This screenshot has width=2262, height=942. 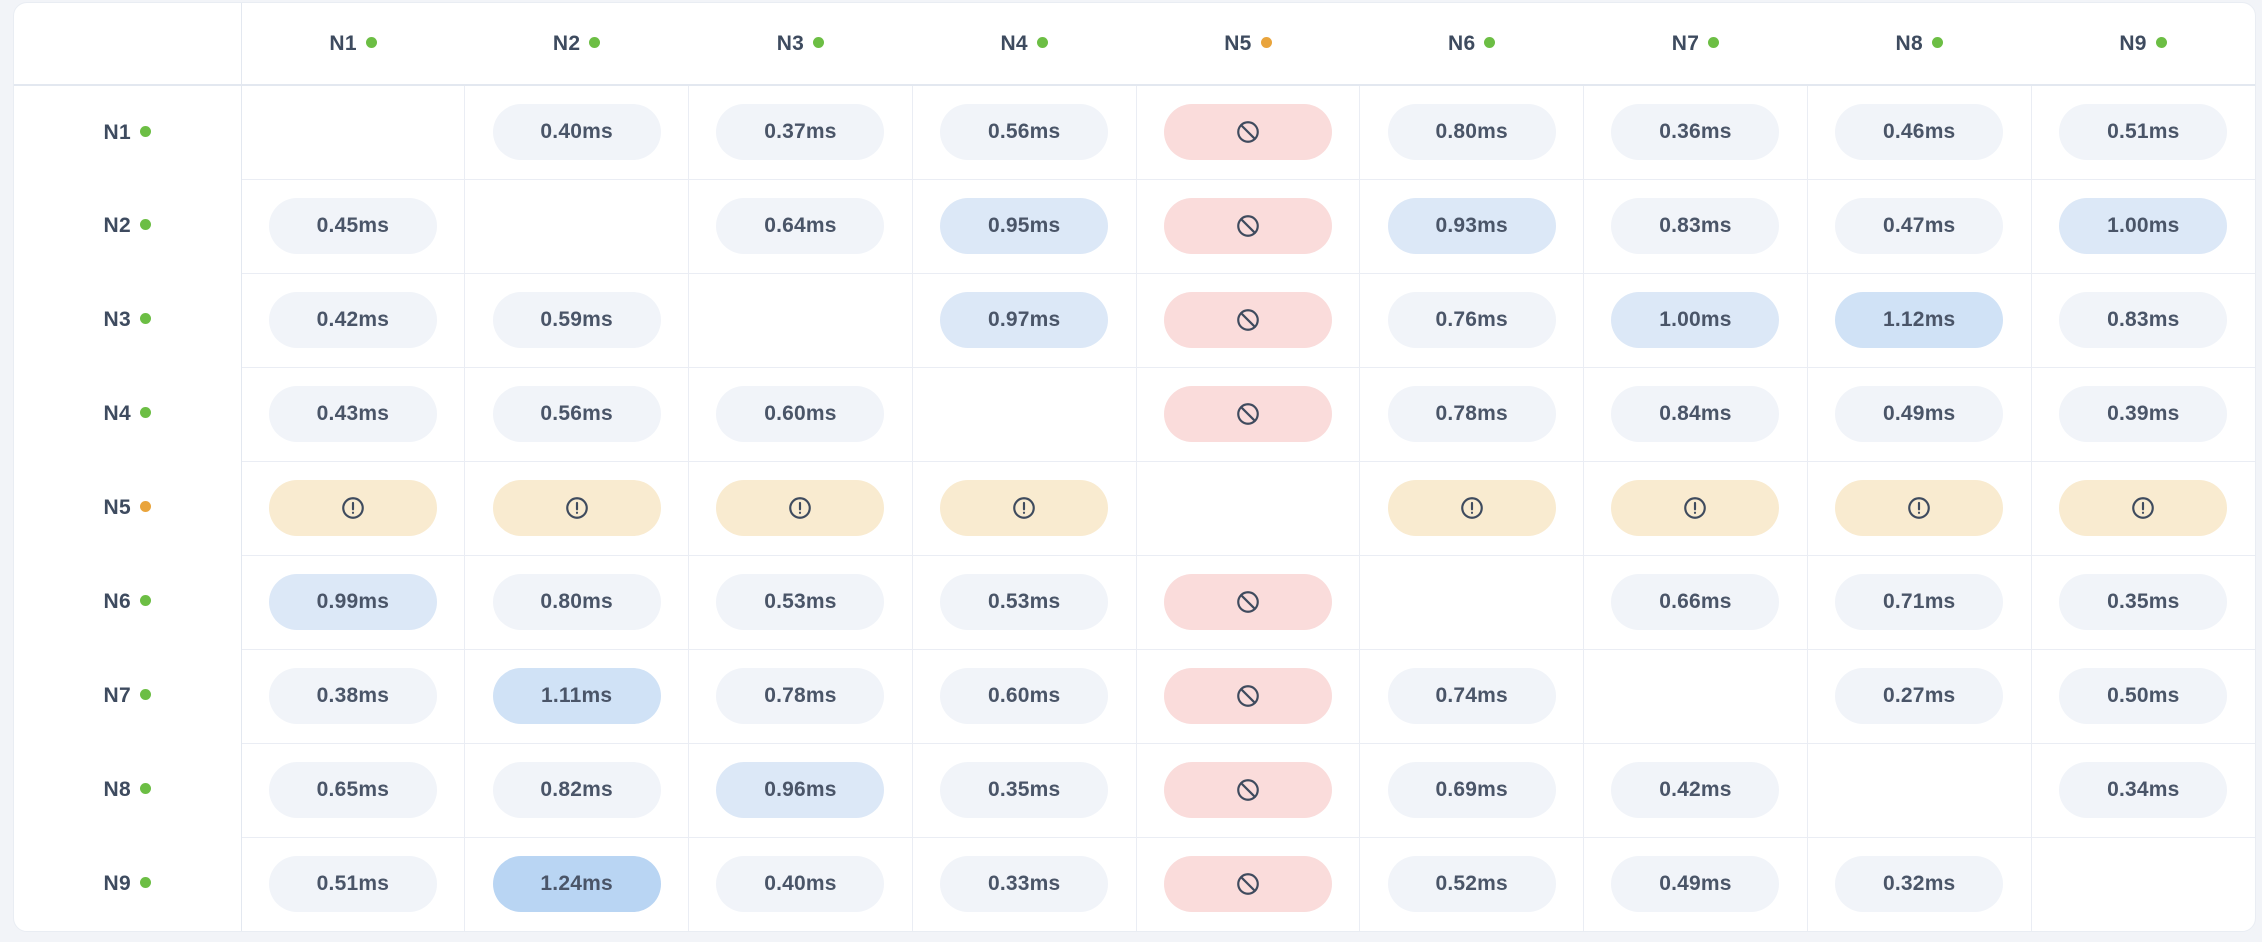 I want to click on latency-pill: 0.59ms, so click(x=576, y=320).